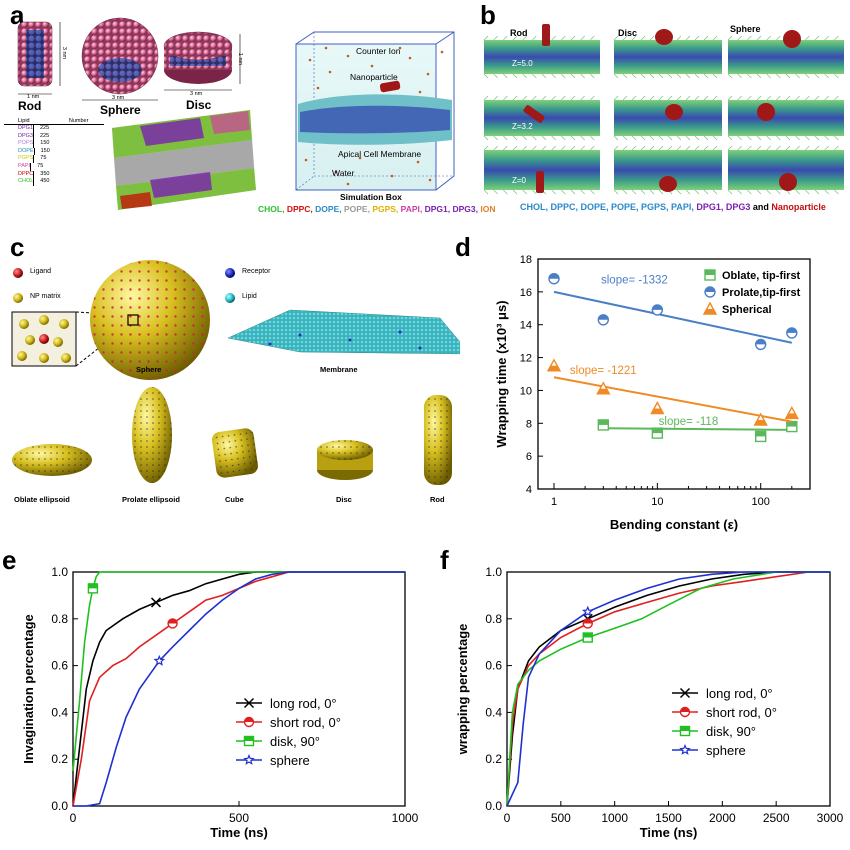  What do you see at coordinates (339, 369) in the screenshot?
I see `c-caption-membrane: Membrane` at bounding box center [339, 369].